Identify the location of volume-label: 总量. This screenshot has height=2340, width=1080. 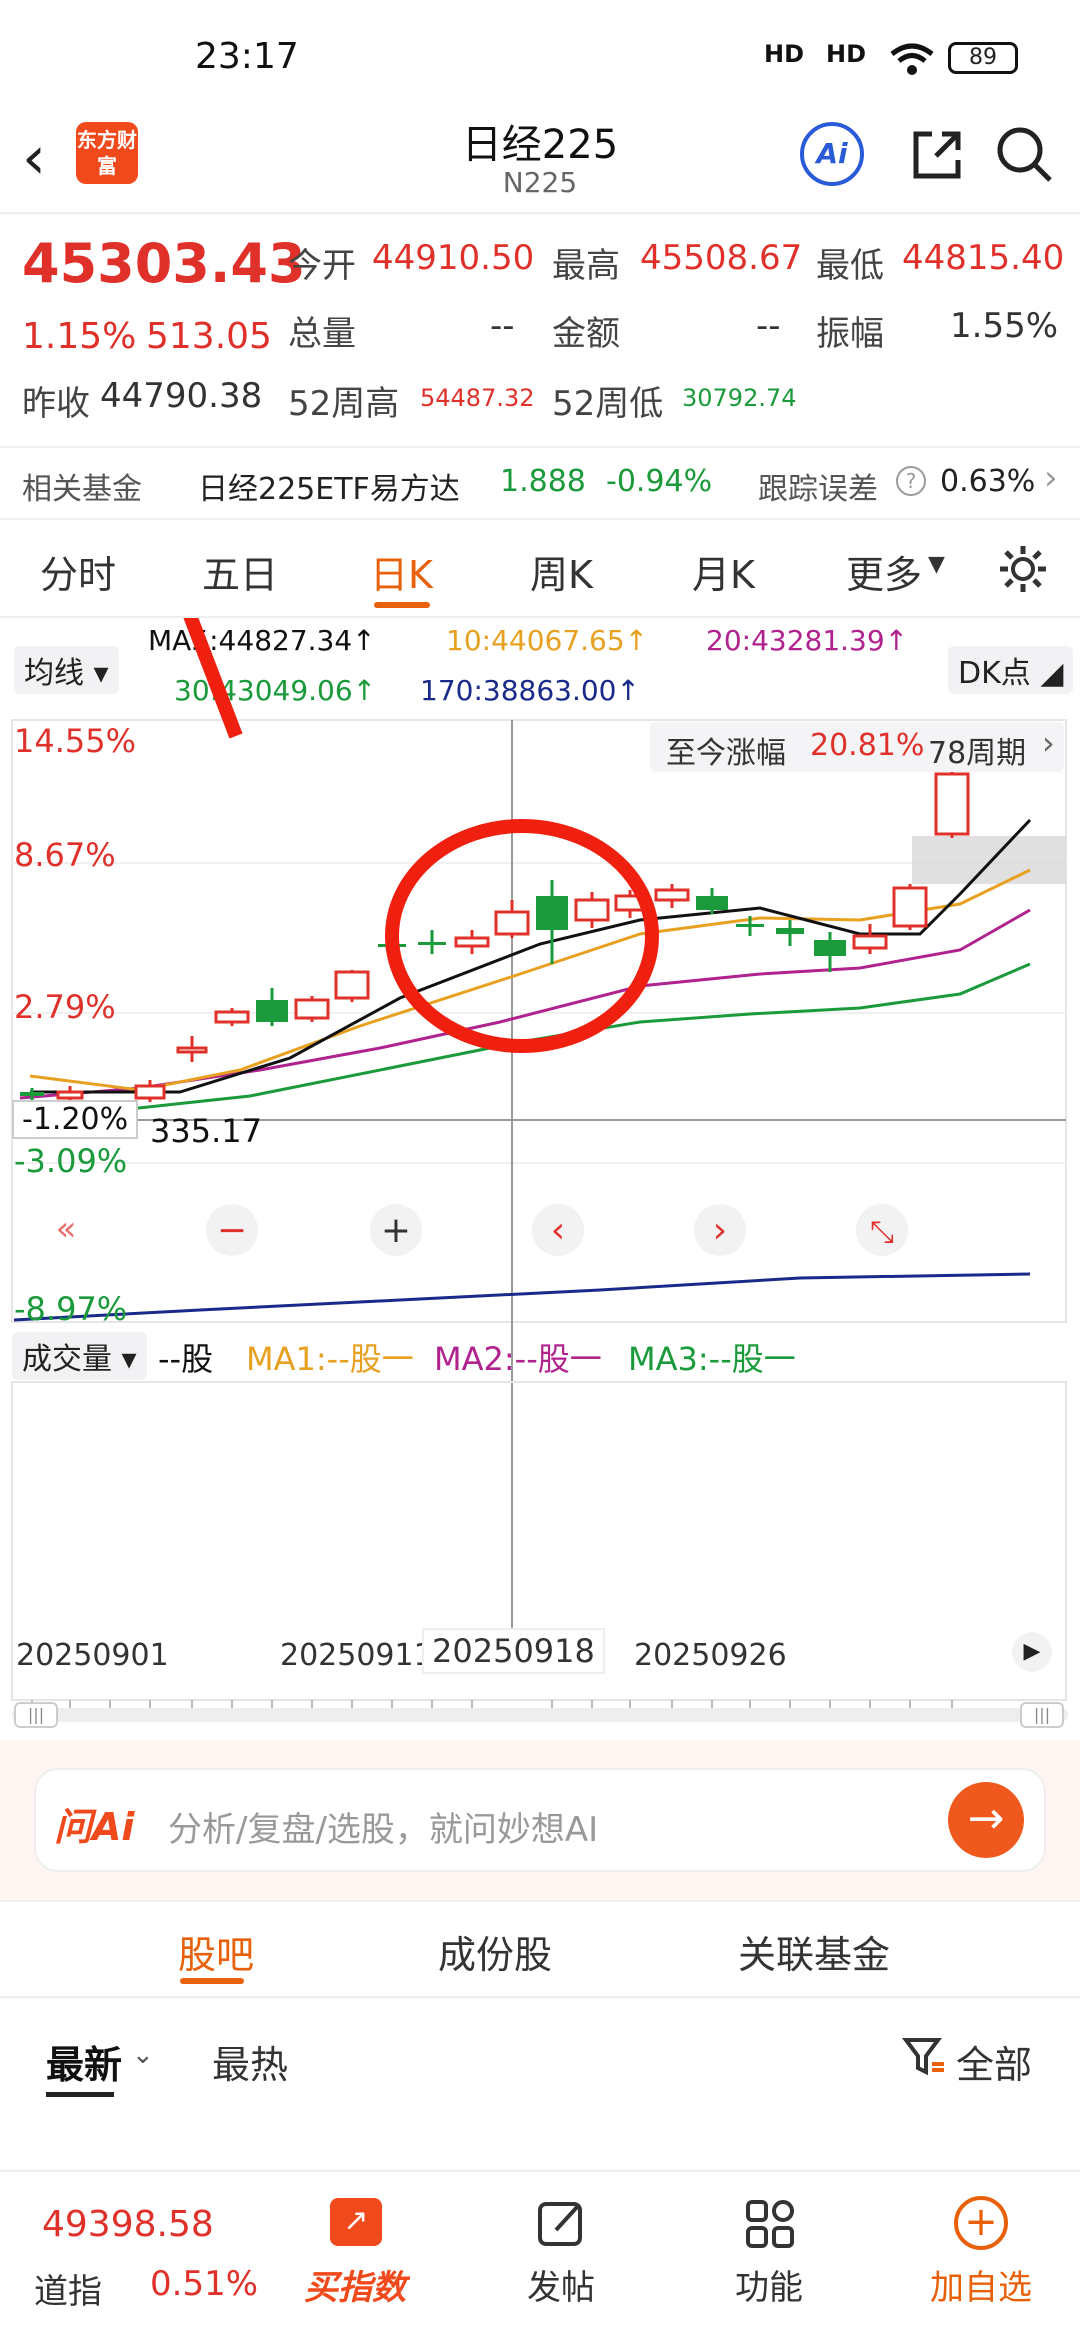
(322, 334).